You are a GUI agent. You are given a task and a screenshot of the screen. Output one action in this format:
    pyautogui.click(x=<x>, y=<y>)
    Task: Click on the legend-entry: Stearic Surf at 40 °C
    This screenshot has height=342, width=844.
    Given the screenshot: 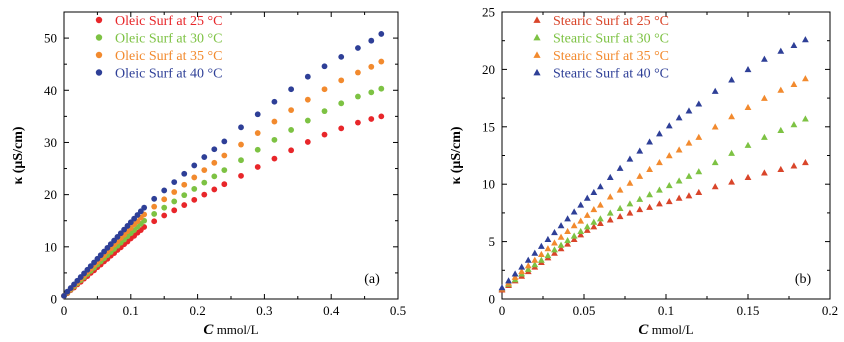 What is the action you would take?
    pyautogui.click(x=611, y=74)
    